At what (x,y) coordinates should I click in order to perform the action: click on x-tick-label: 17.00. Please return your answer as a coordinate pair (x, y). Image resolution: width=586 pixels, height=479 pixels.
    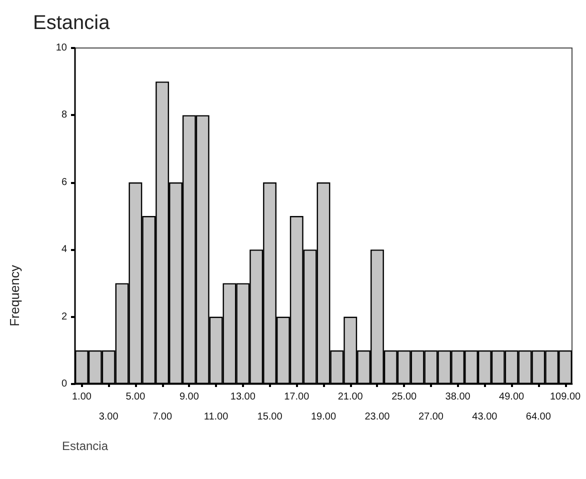
    Looking at the image, I should click on (297, 397).